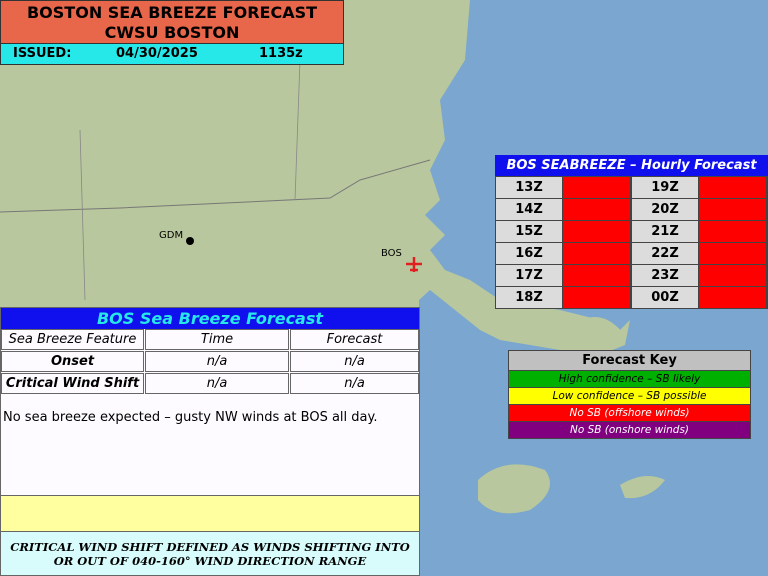  Describe the element at coordinates (665, 187) in the screenshot. I see `hour-label: 19Z` at that location.